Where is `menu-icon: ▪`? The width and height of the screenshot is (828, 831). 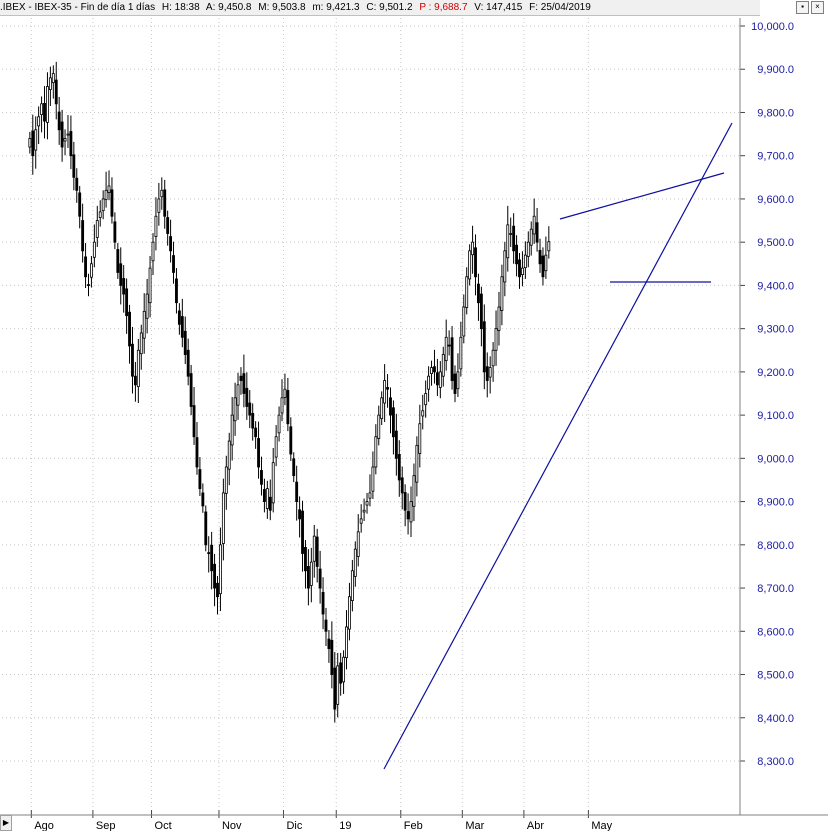 menu-icon: ▪ is located at coordinates (802, 7).